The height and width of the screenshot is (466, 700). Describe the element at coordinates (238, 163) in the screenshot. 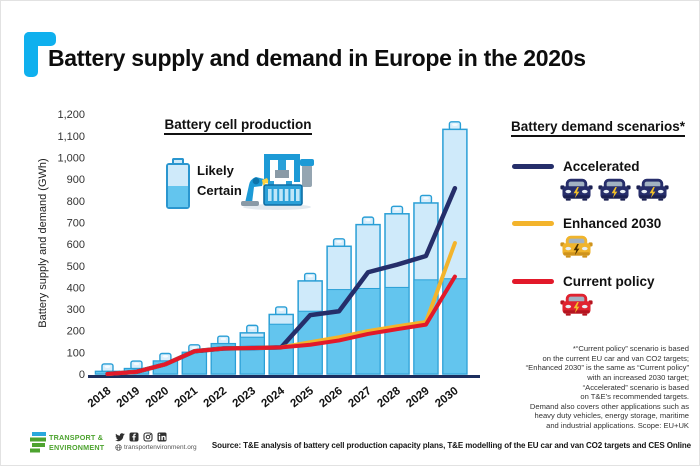

I see `production-legend: Battery cell production Likely Certain` at that location.